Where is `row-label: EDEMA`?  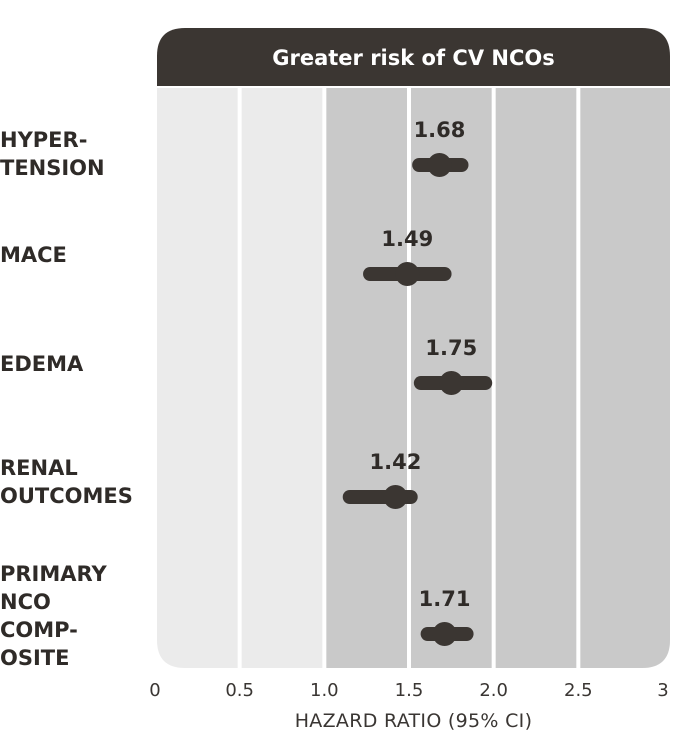
row-label: EDEMA is located at coordinates (42, 364).